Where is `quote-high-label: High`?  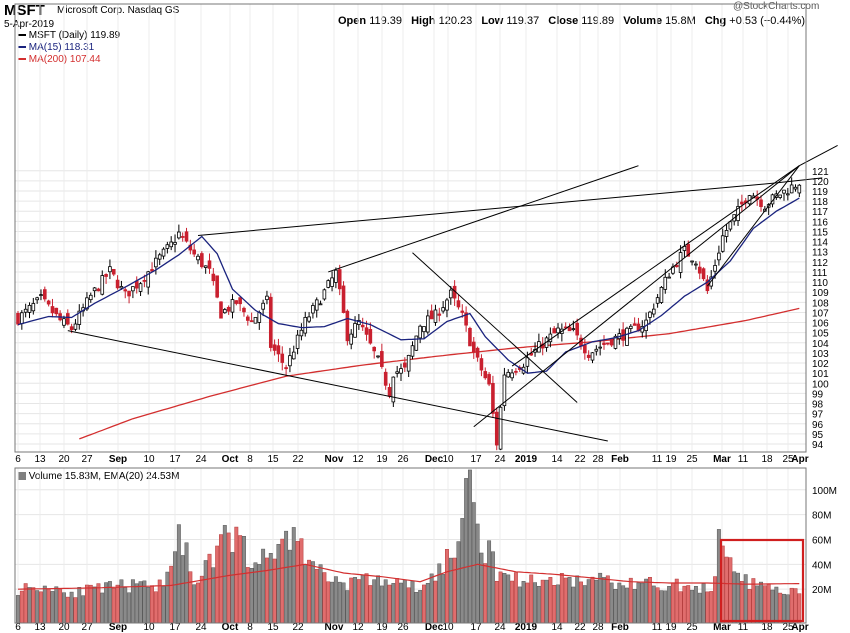
quote-high-label: High is located at coordinates (423, 21).